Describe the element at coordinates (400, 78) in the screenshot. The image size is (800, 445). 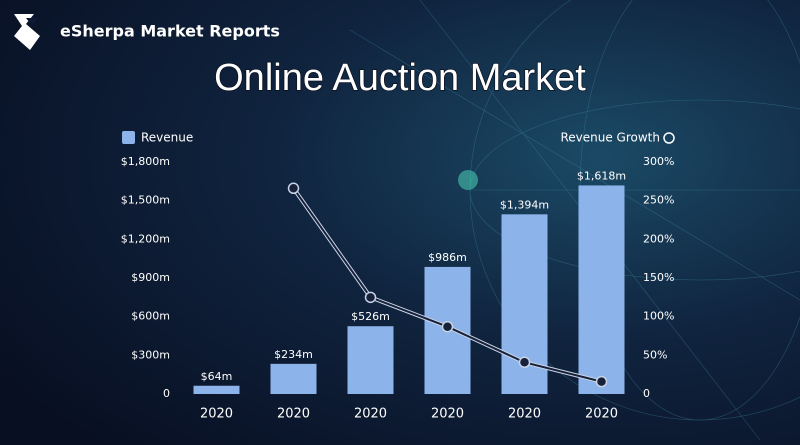
I see `chart-title: Online Auction Market` at that location.